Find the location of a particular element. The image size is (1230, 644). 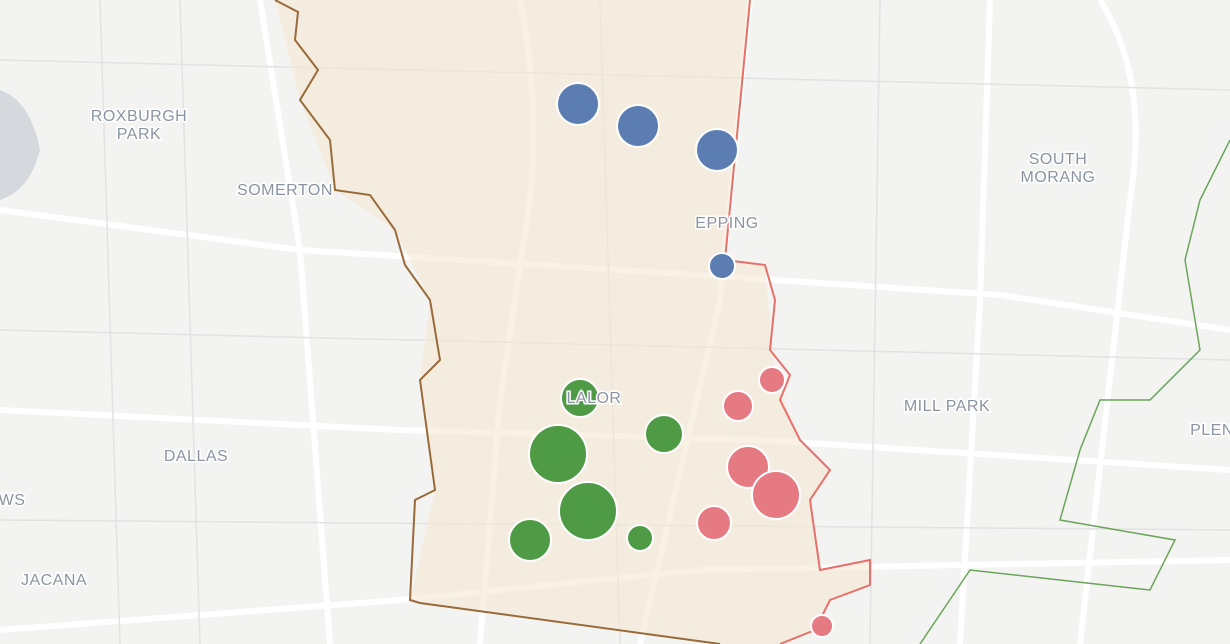

place-label: MORANG is located at coordinates (1058, 177).